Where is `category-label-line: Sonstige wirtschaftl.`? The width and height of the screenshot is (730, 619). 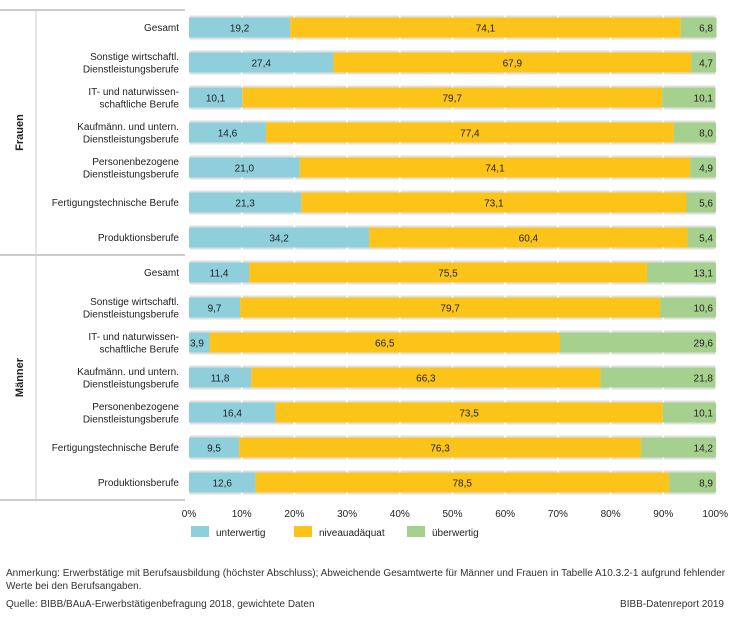
category-label-line: Sonstige wirtschaftl. is located at coordinates (134, 57).